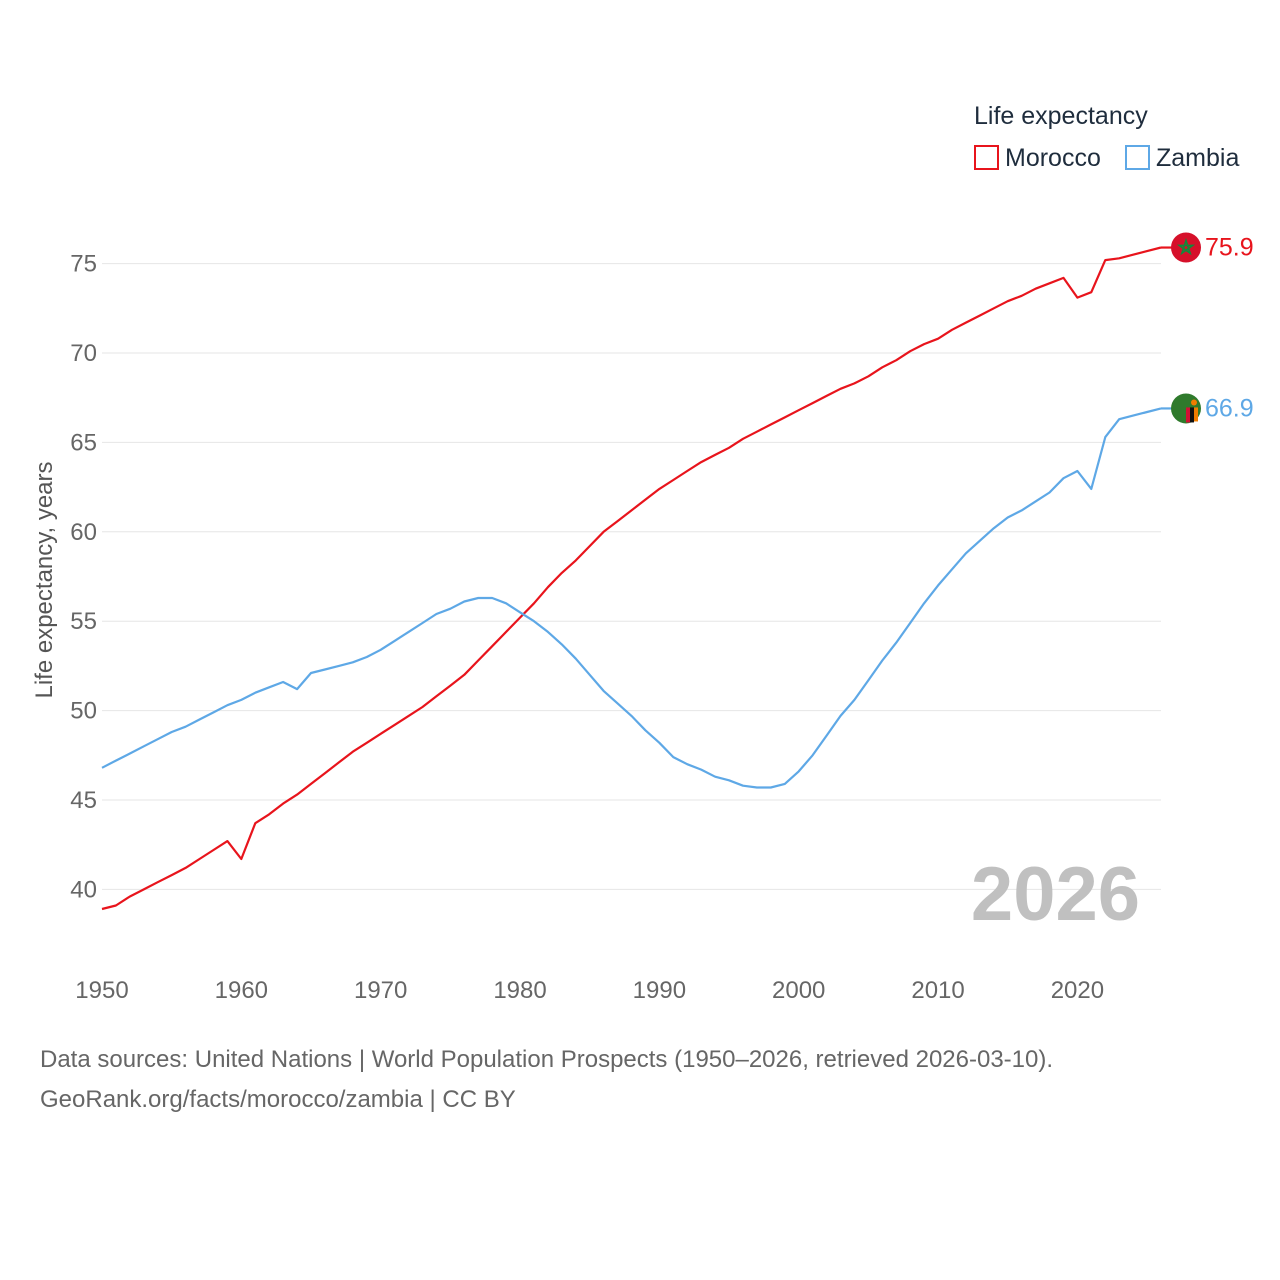 Image resolution: width=1280 pixels, height=1280 pixels. Describe the element at coordinates (1229, 248) in the screenshot. I see `end-value-label-morocco: 75.9` at that location.